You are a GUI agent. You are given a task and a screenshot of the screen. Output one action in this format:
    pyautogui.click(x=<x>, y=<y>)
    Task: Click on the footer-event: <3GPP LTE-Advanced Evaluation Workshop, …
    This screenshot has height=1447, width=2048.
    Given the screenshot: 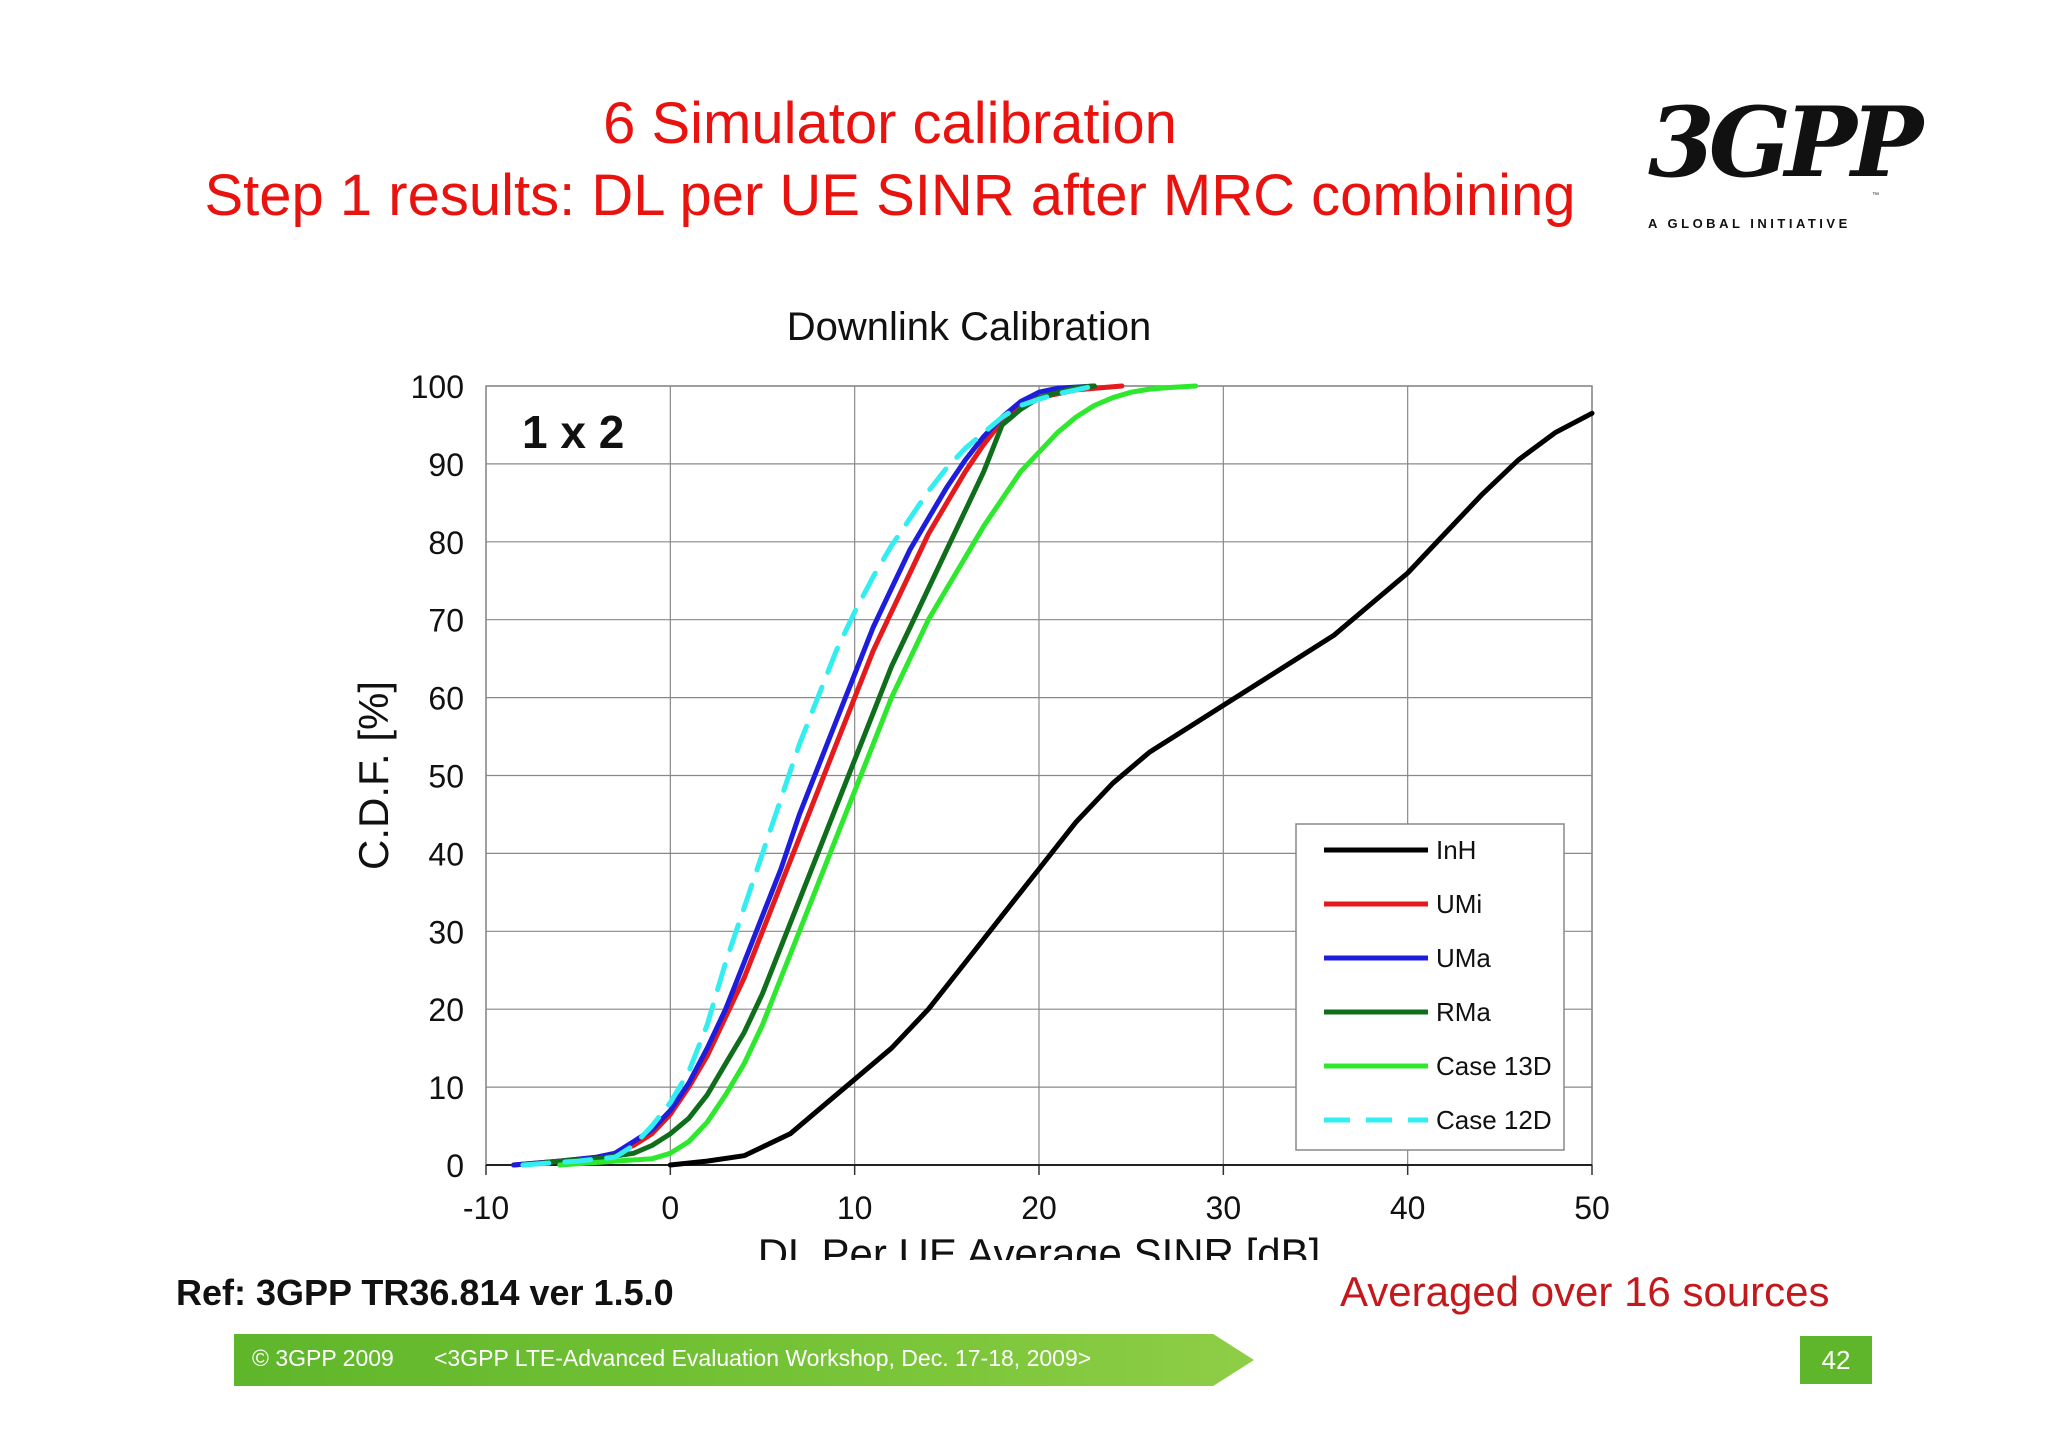 What is the action you would take?
    pyautogui.click(x=763, y=1358)
    